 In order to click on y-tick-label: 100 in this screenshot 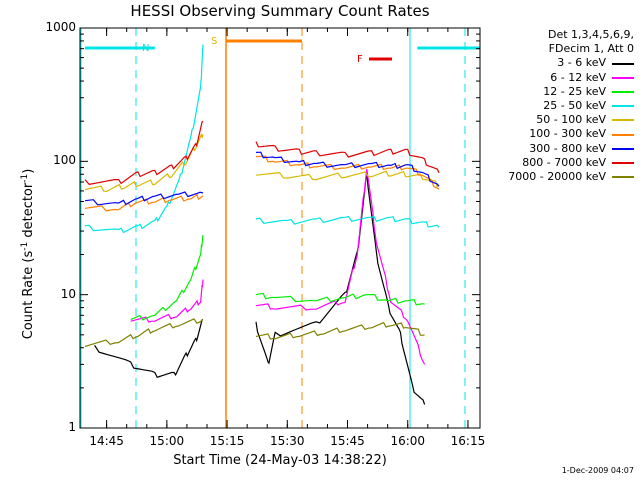, I will do `click(64, 160)`.